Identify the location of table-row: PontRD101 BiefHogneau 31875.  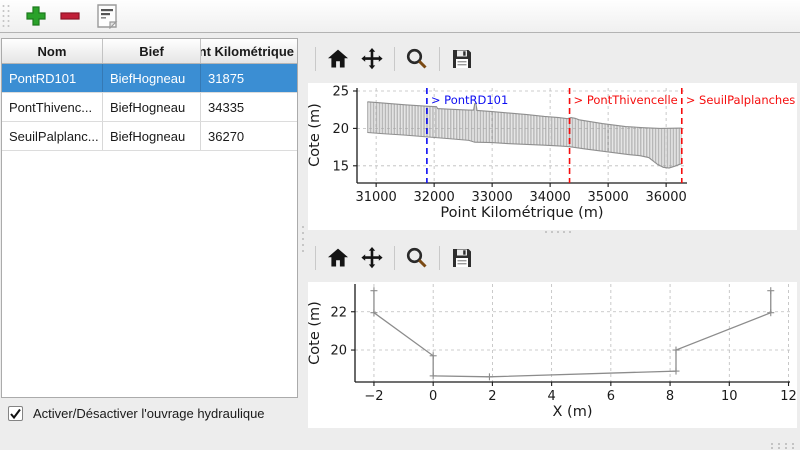
(149, 78).